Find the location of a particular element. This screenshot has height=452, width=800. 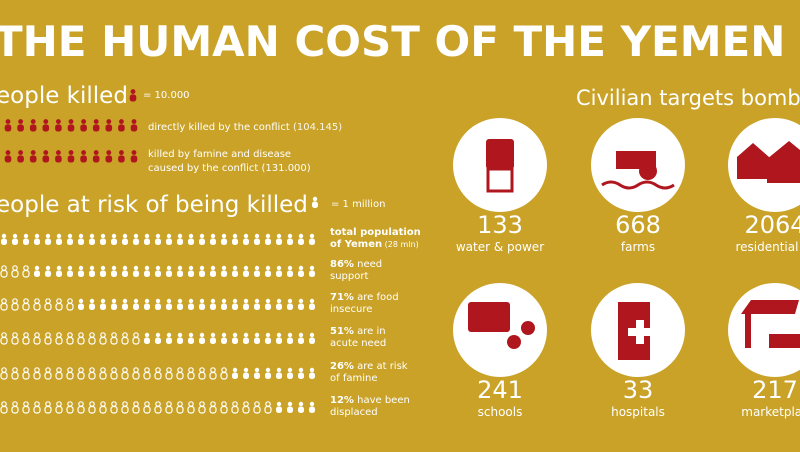

label-text: directly killed by the conflict is located at coordinates (219, 127).